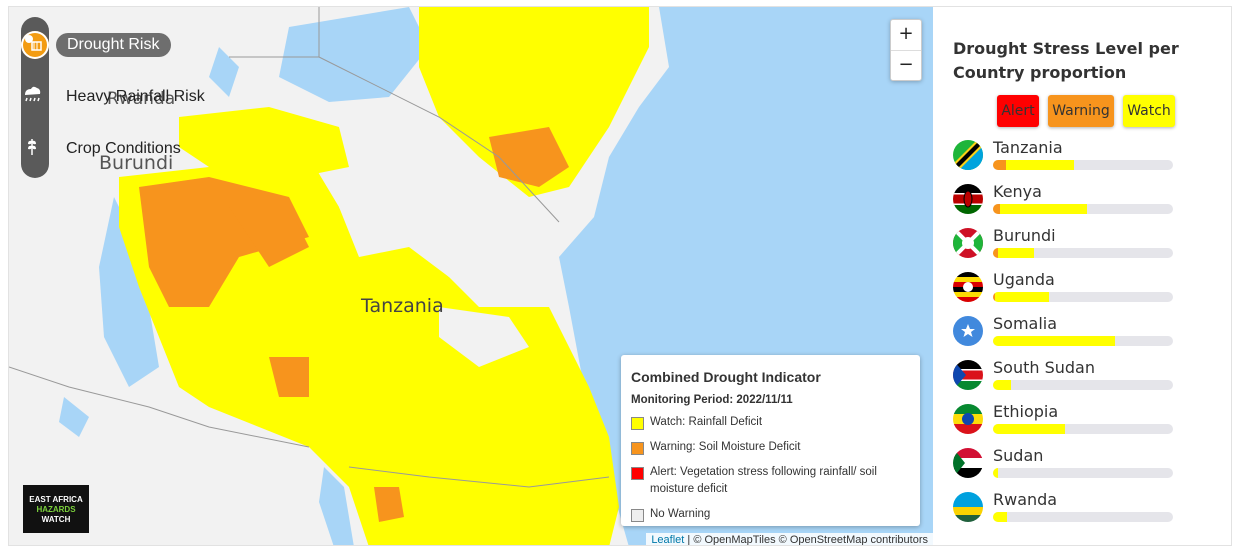  I want to click on logo-line-1: EAST AFRICA, so click(56, 499).